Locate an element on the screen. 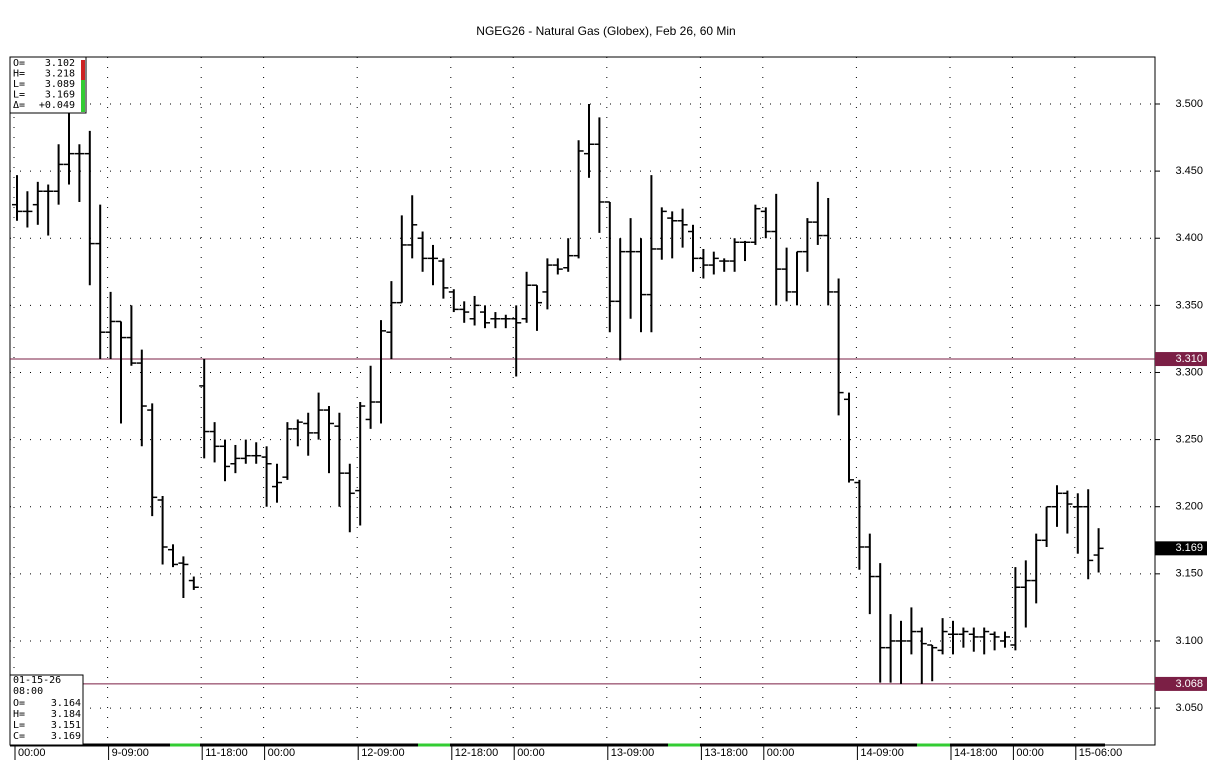  data-window-value: 3.089 is located at coordinates (60, 84).